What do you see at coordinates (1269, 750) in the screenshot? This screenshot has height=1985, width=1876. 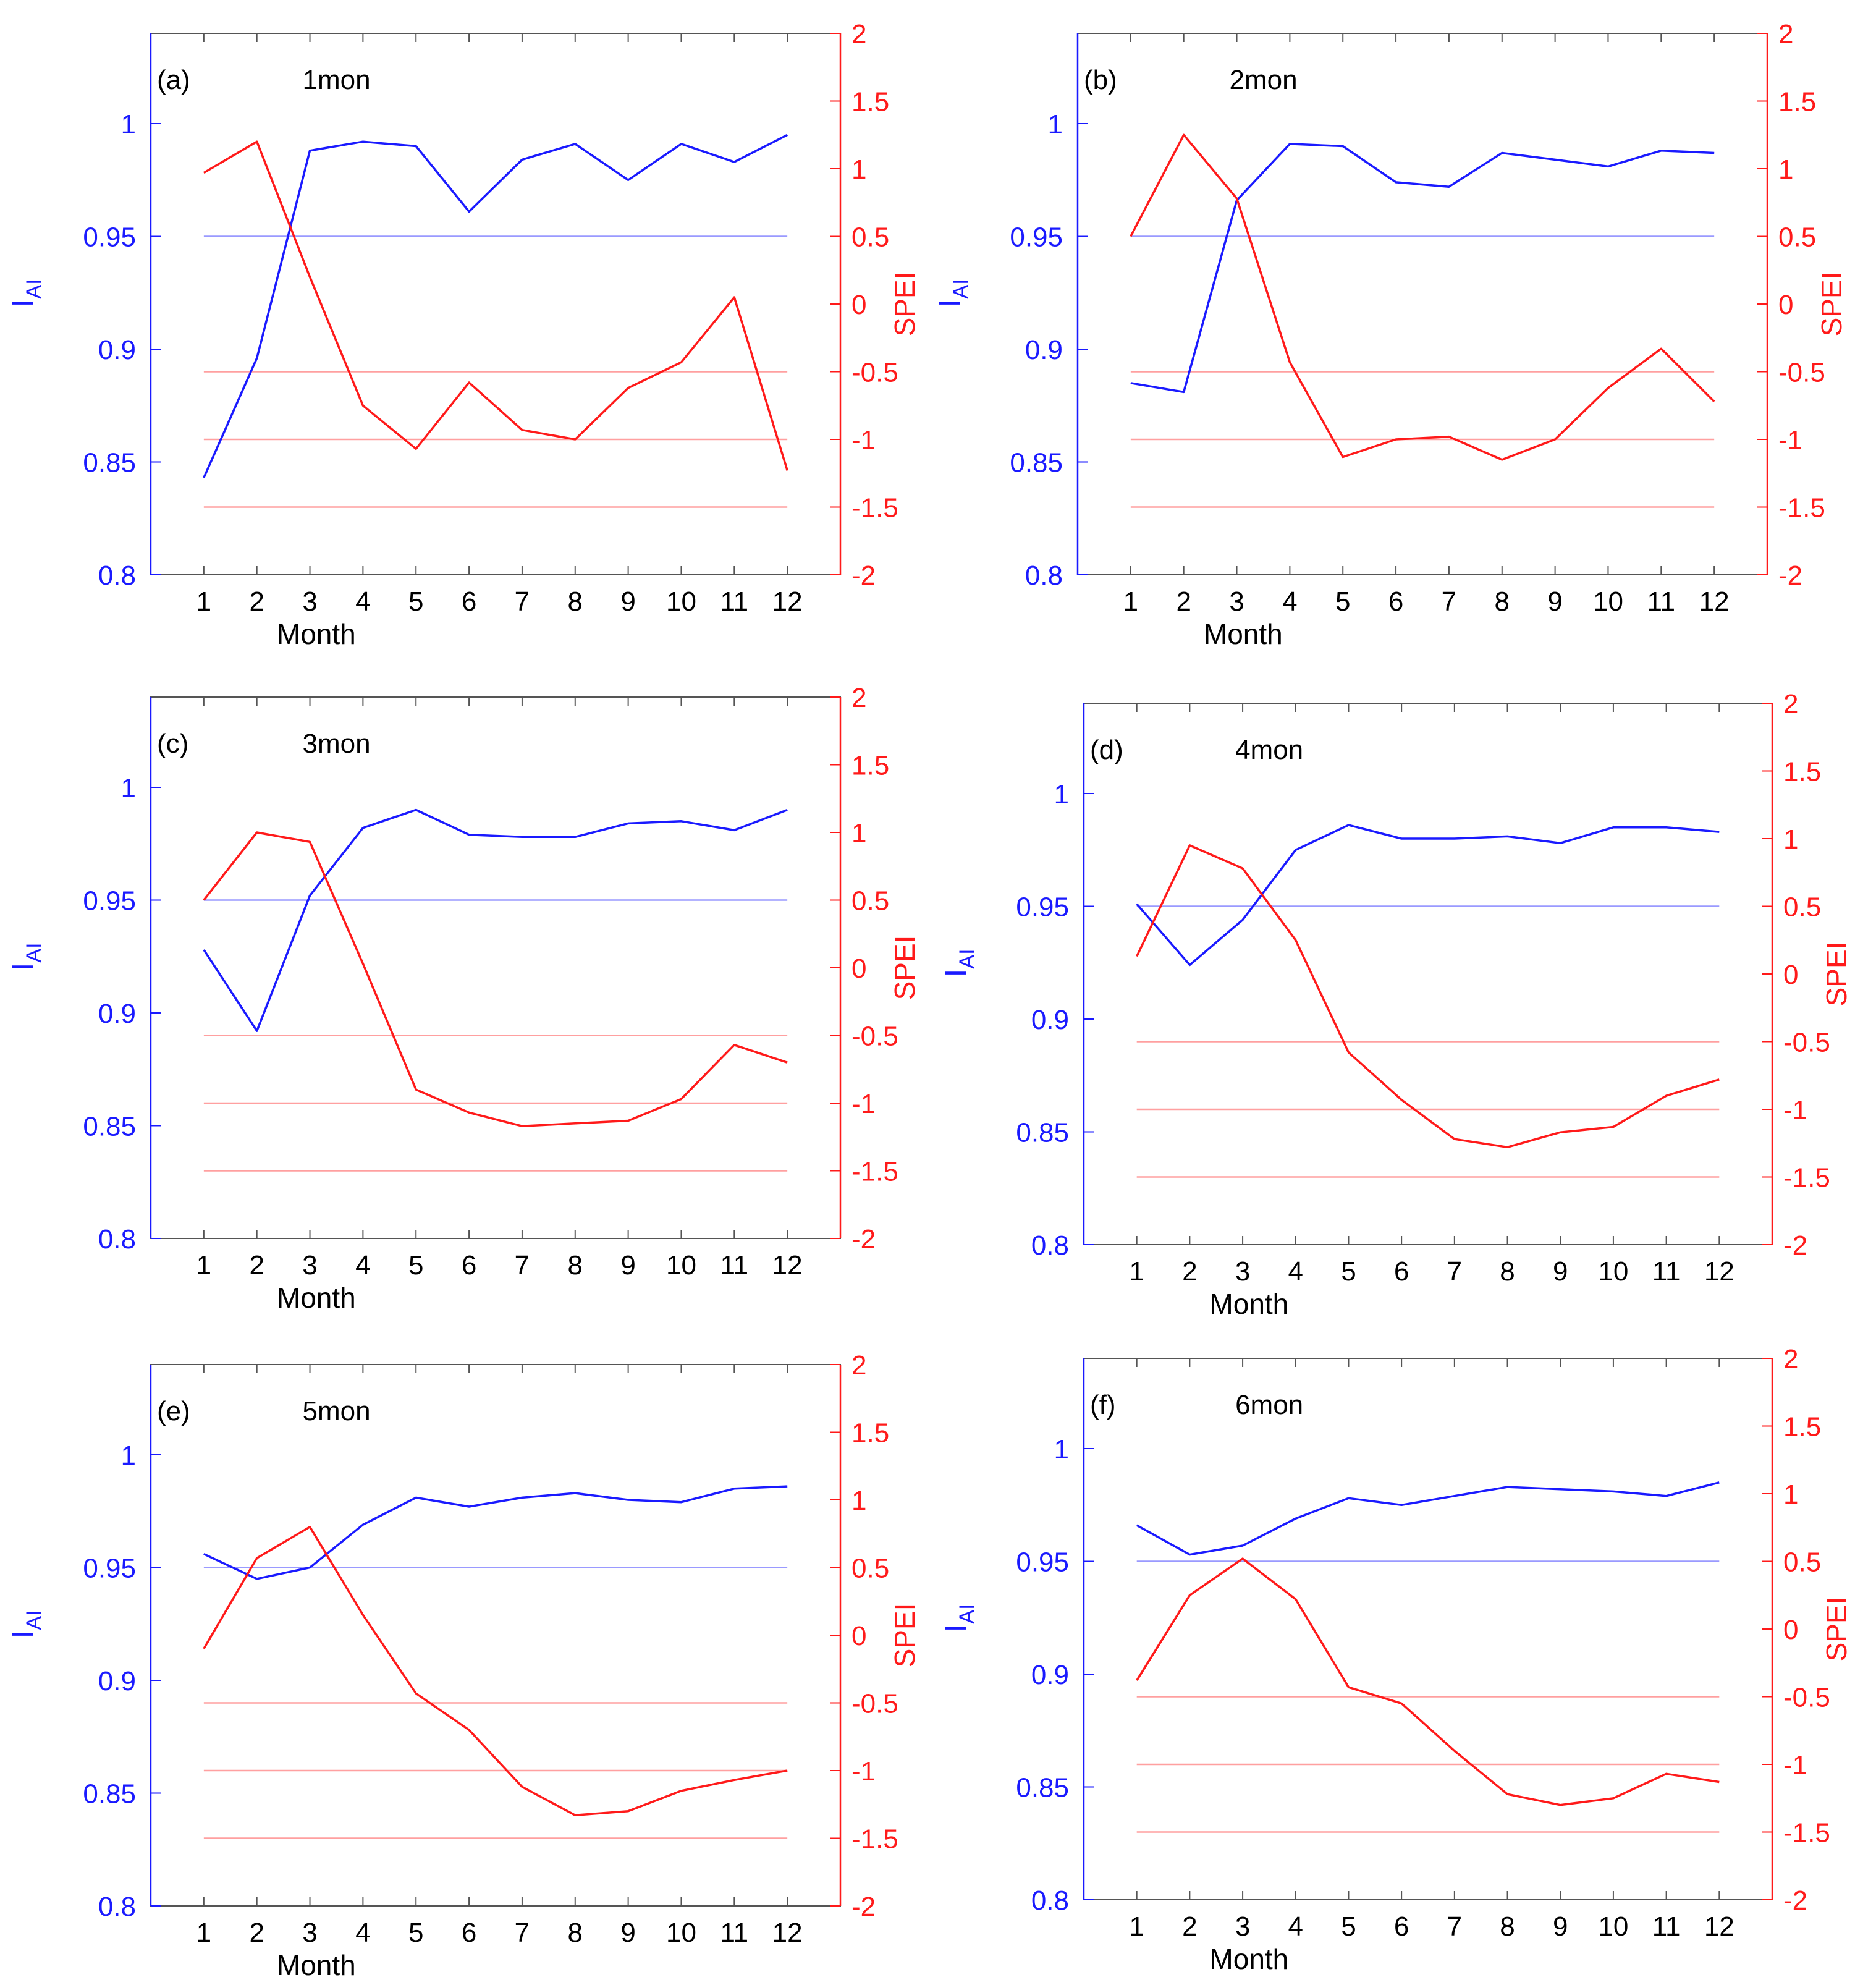 I see `panel-title: 4mon` at bounding box center [1269, 750].